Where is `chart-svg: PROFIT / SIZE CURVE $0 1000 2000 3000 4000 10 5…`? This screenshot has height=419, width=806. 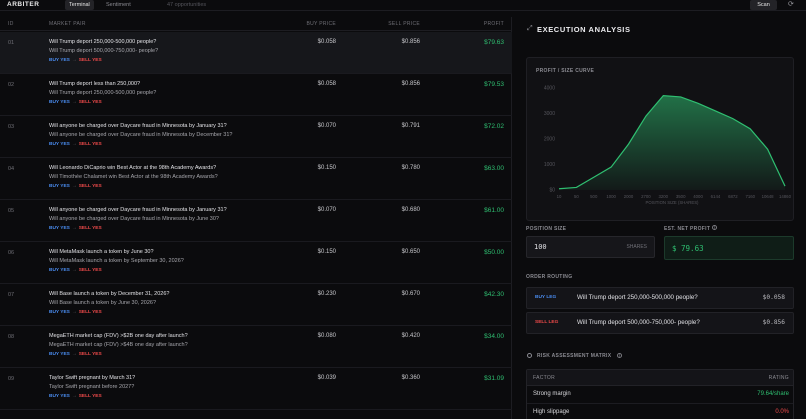 chart-svg: PROFIT / SIZE CURVE $0 1000 2000 3000 4000 10 5… is located at coordinates (664, 136).